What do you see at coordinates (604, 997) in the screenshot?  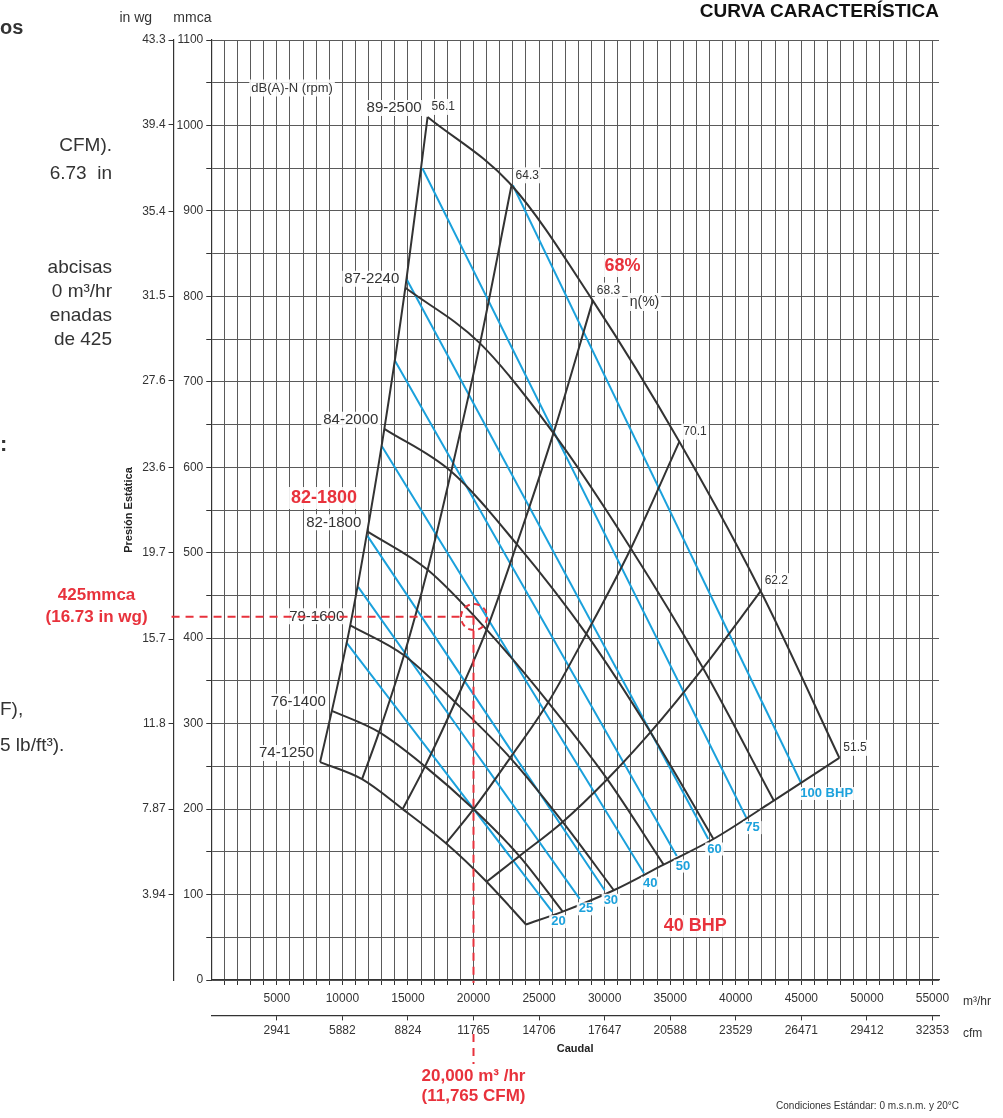 I see `x-tick-label: 30000` at bounding box center [604, 997].